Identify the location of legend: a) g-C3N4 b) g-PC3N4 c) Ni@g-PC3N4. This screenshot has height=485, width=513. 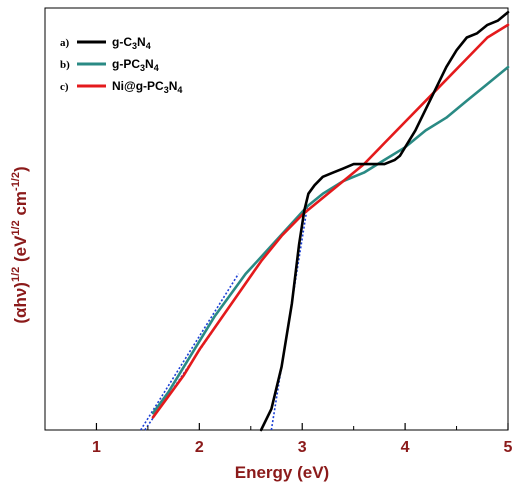
(121, 65).